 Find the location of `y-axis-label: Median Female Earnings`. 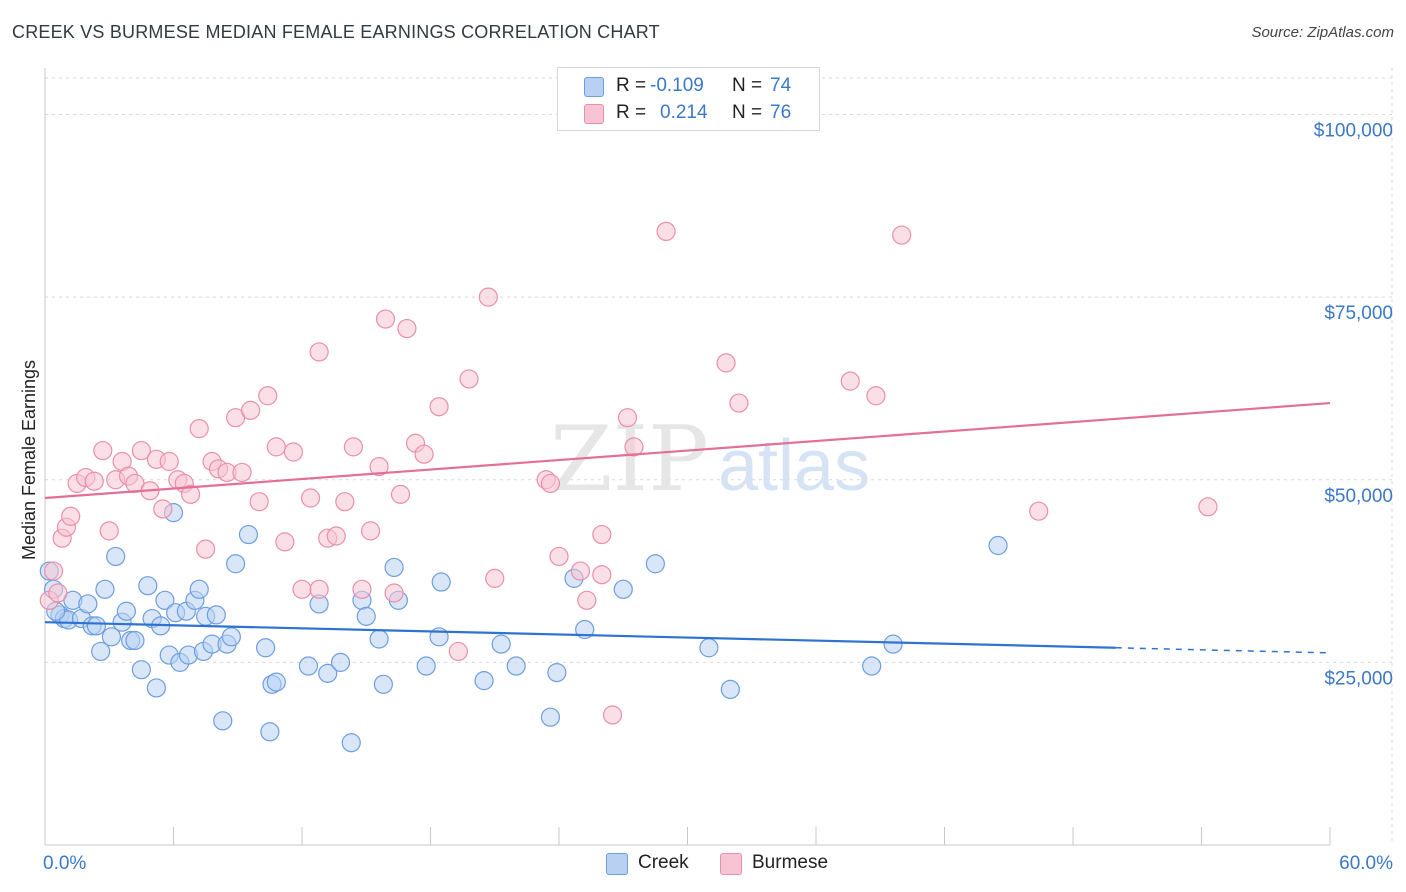

y-axis-label: Median Female Earnings is located at coordinates (29, 460).